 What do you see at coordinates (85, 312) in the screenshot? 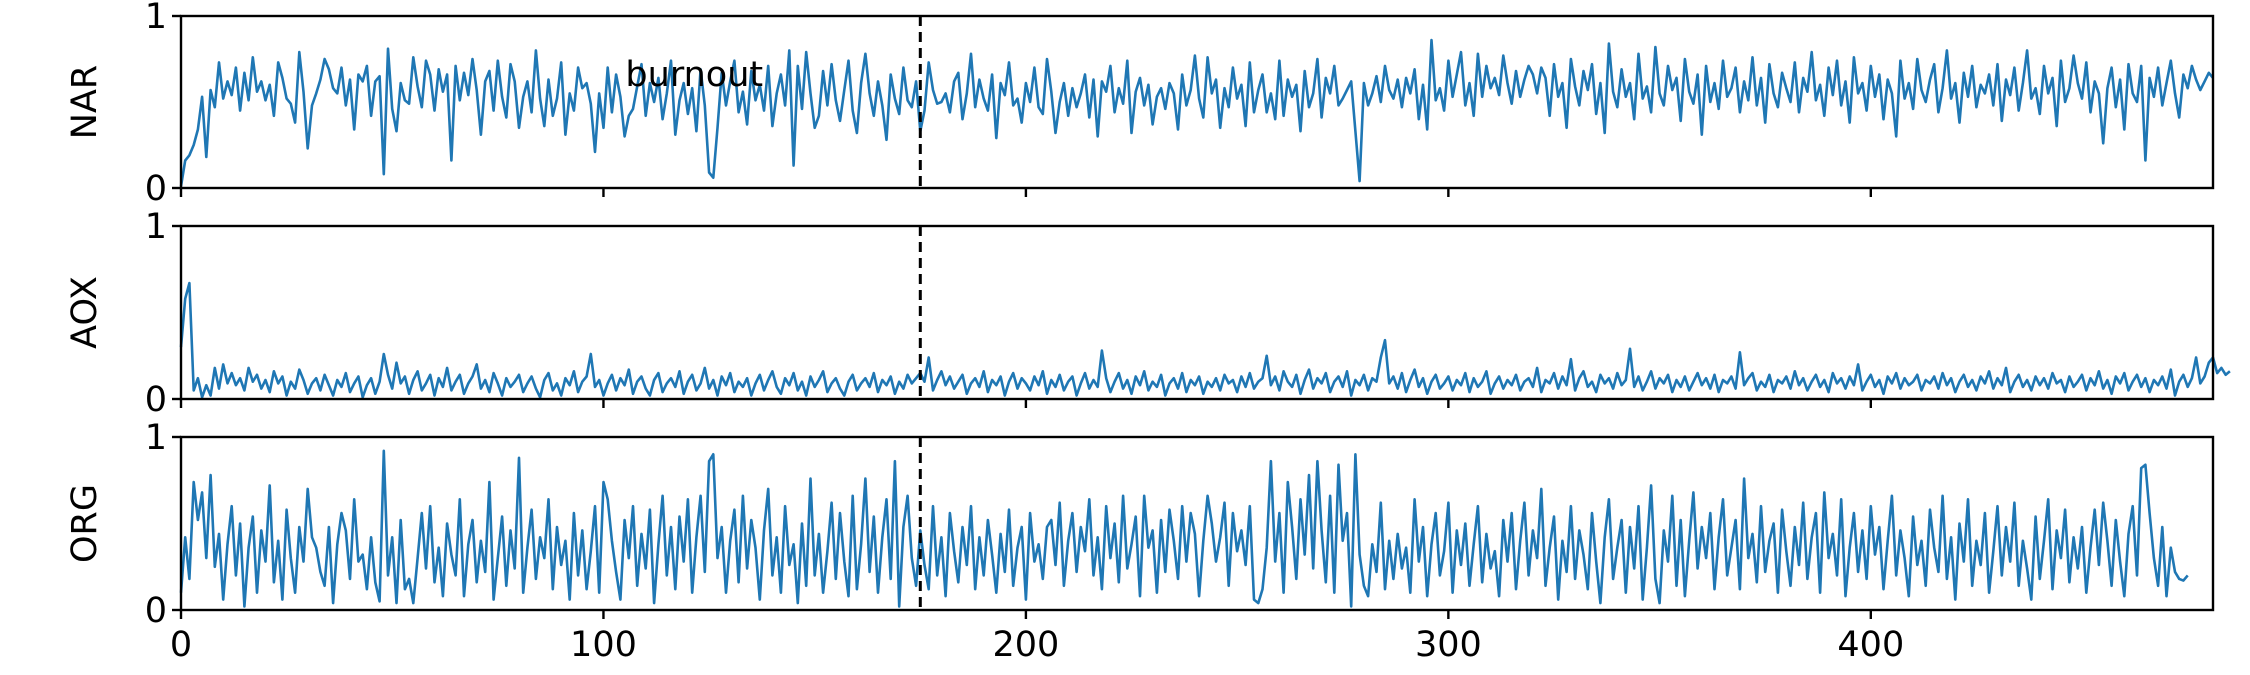
I see `y-axis-label: AOX` at bounding box center [85, 312].